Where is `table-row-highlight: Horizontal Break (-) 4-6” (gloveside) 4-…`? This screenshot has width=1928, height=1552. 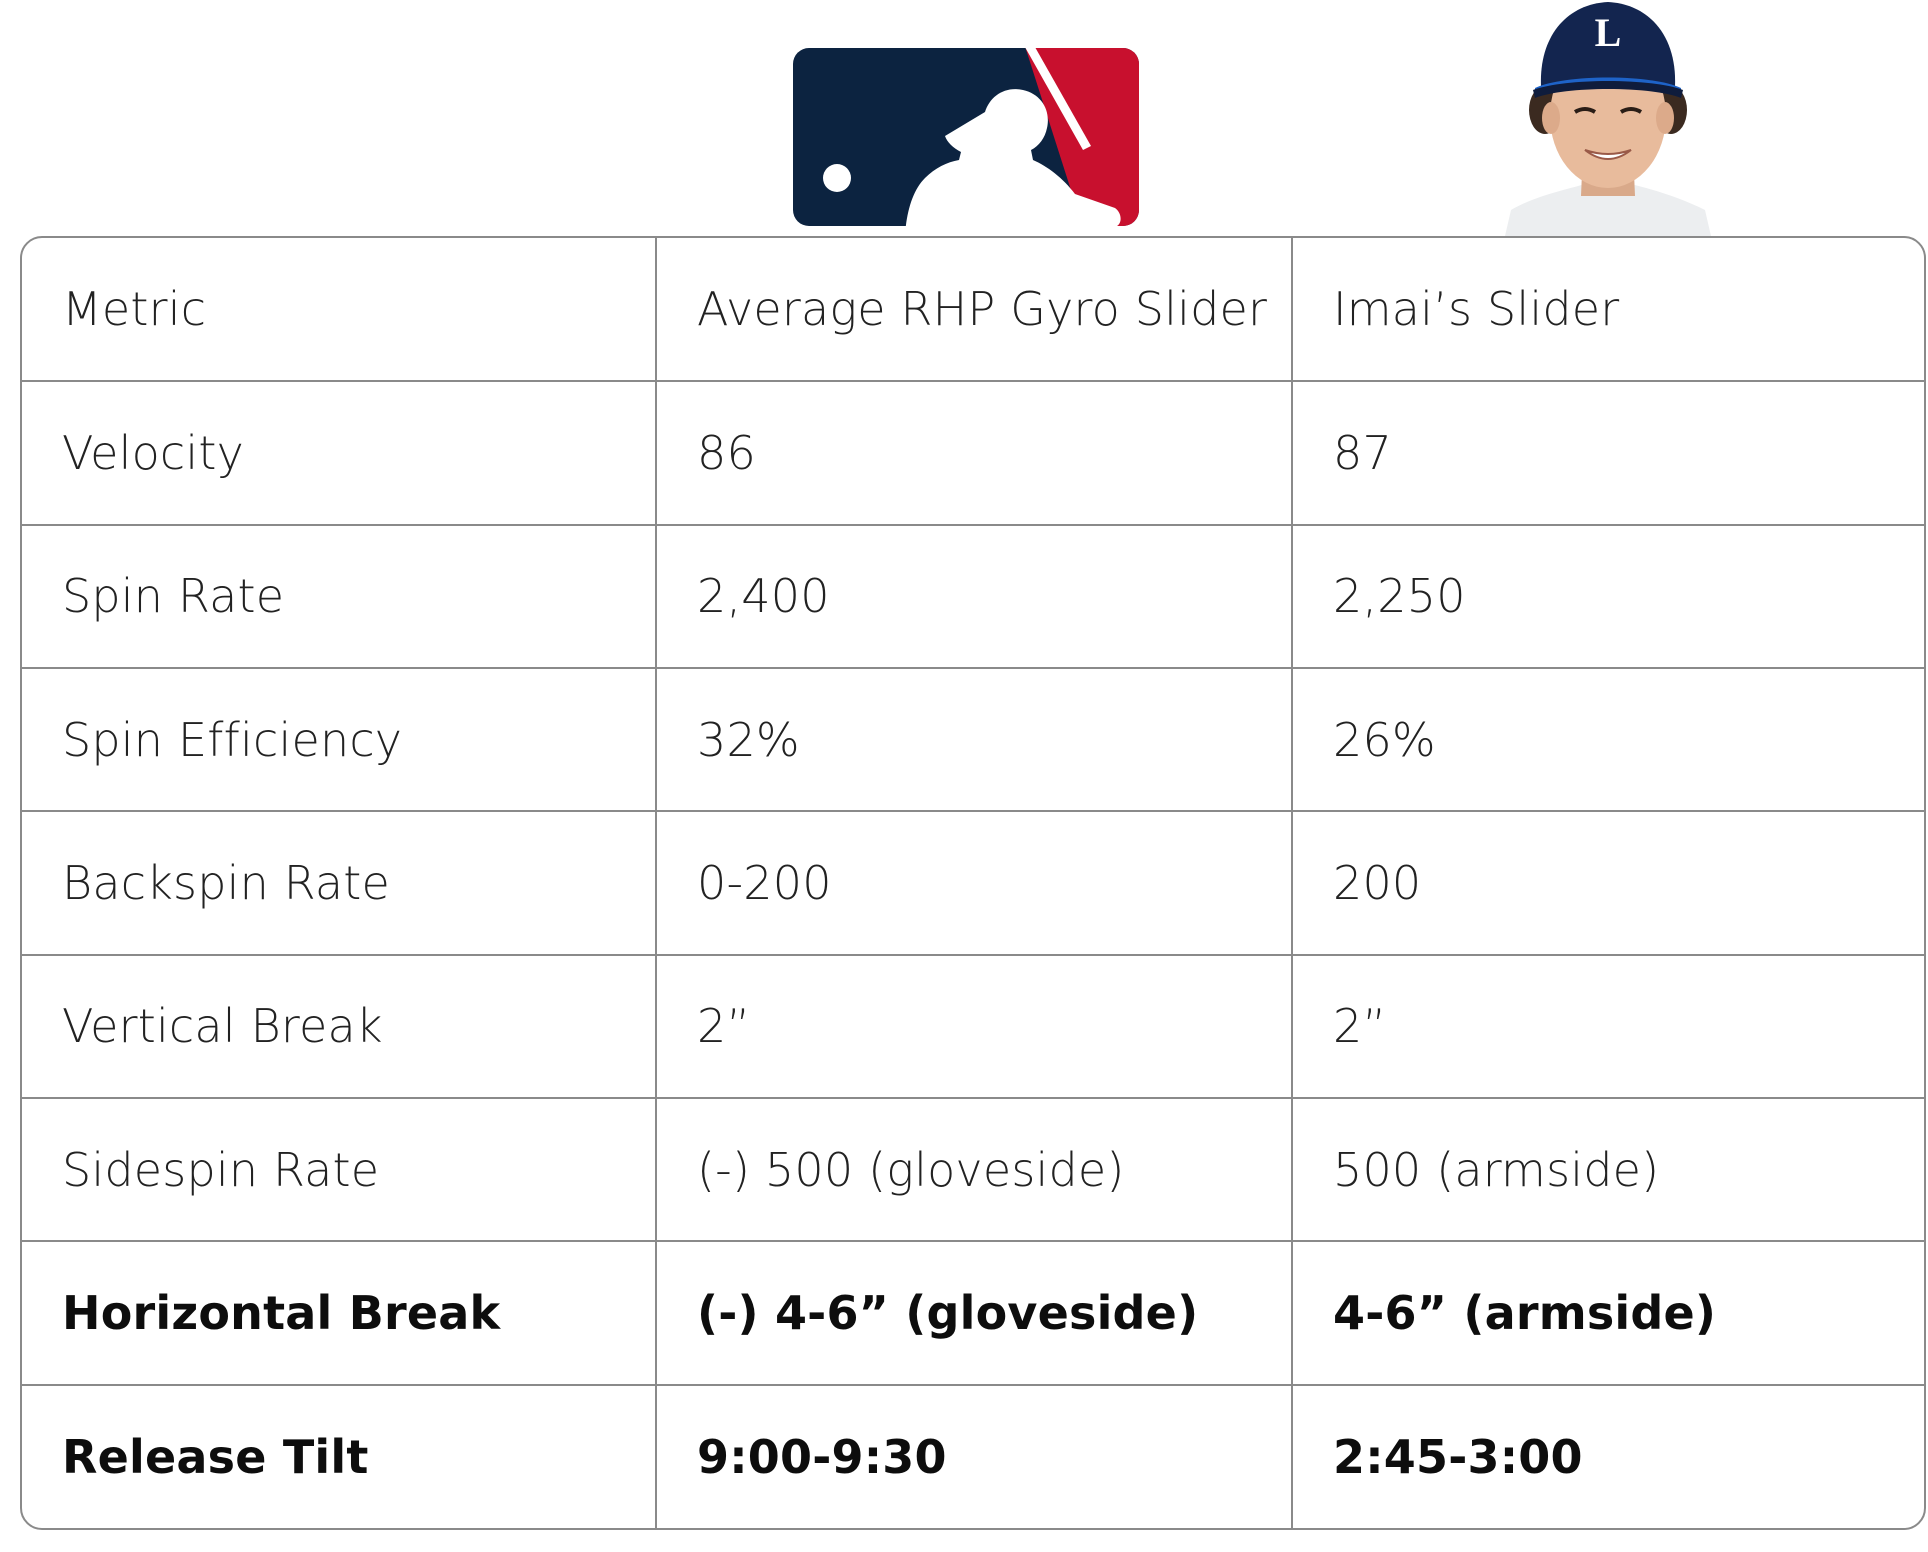 table-row-highlight: Horizontal Break (-) 4-6” (gloveside) 4-… is located at coordinates (973, 1313).